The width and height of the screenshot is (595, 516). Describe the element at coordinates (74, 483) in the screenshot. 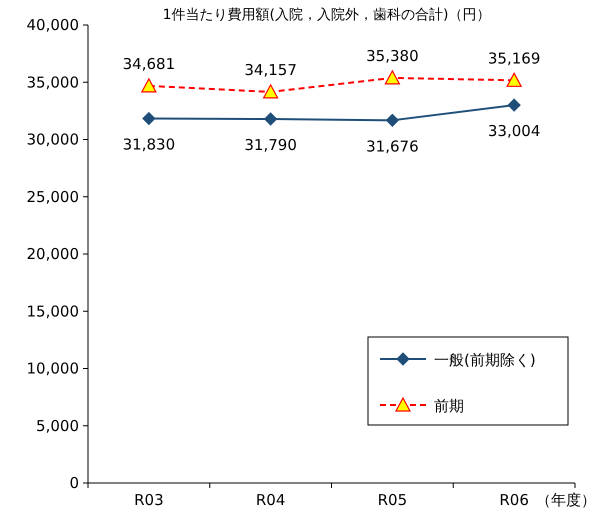

I see `y-tick-label: 0` at that location.